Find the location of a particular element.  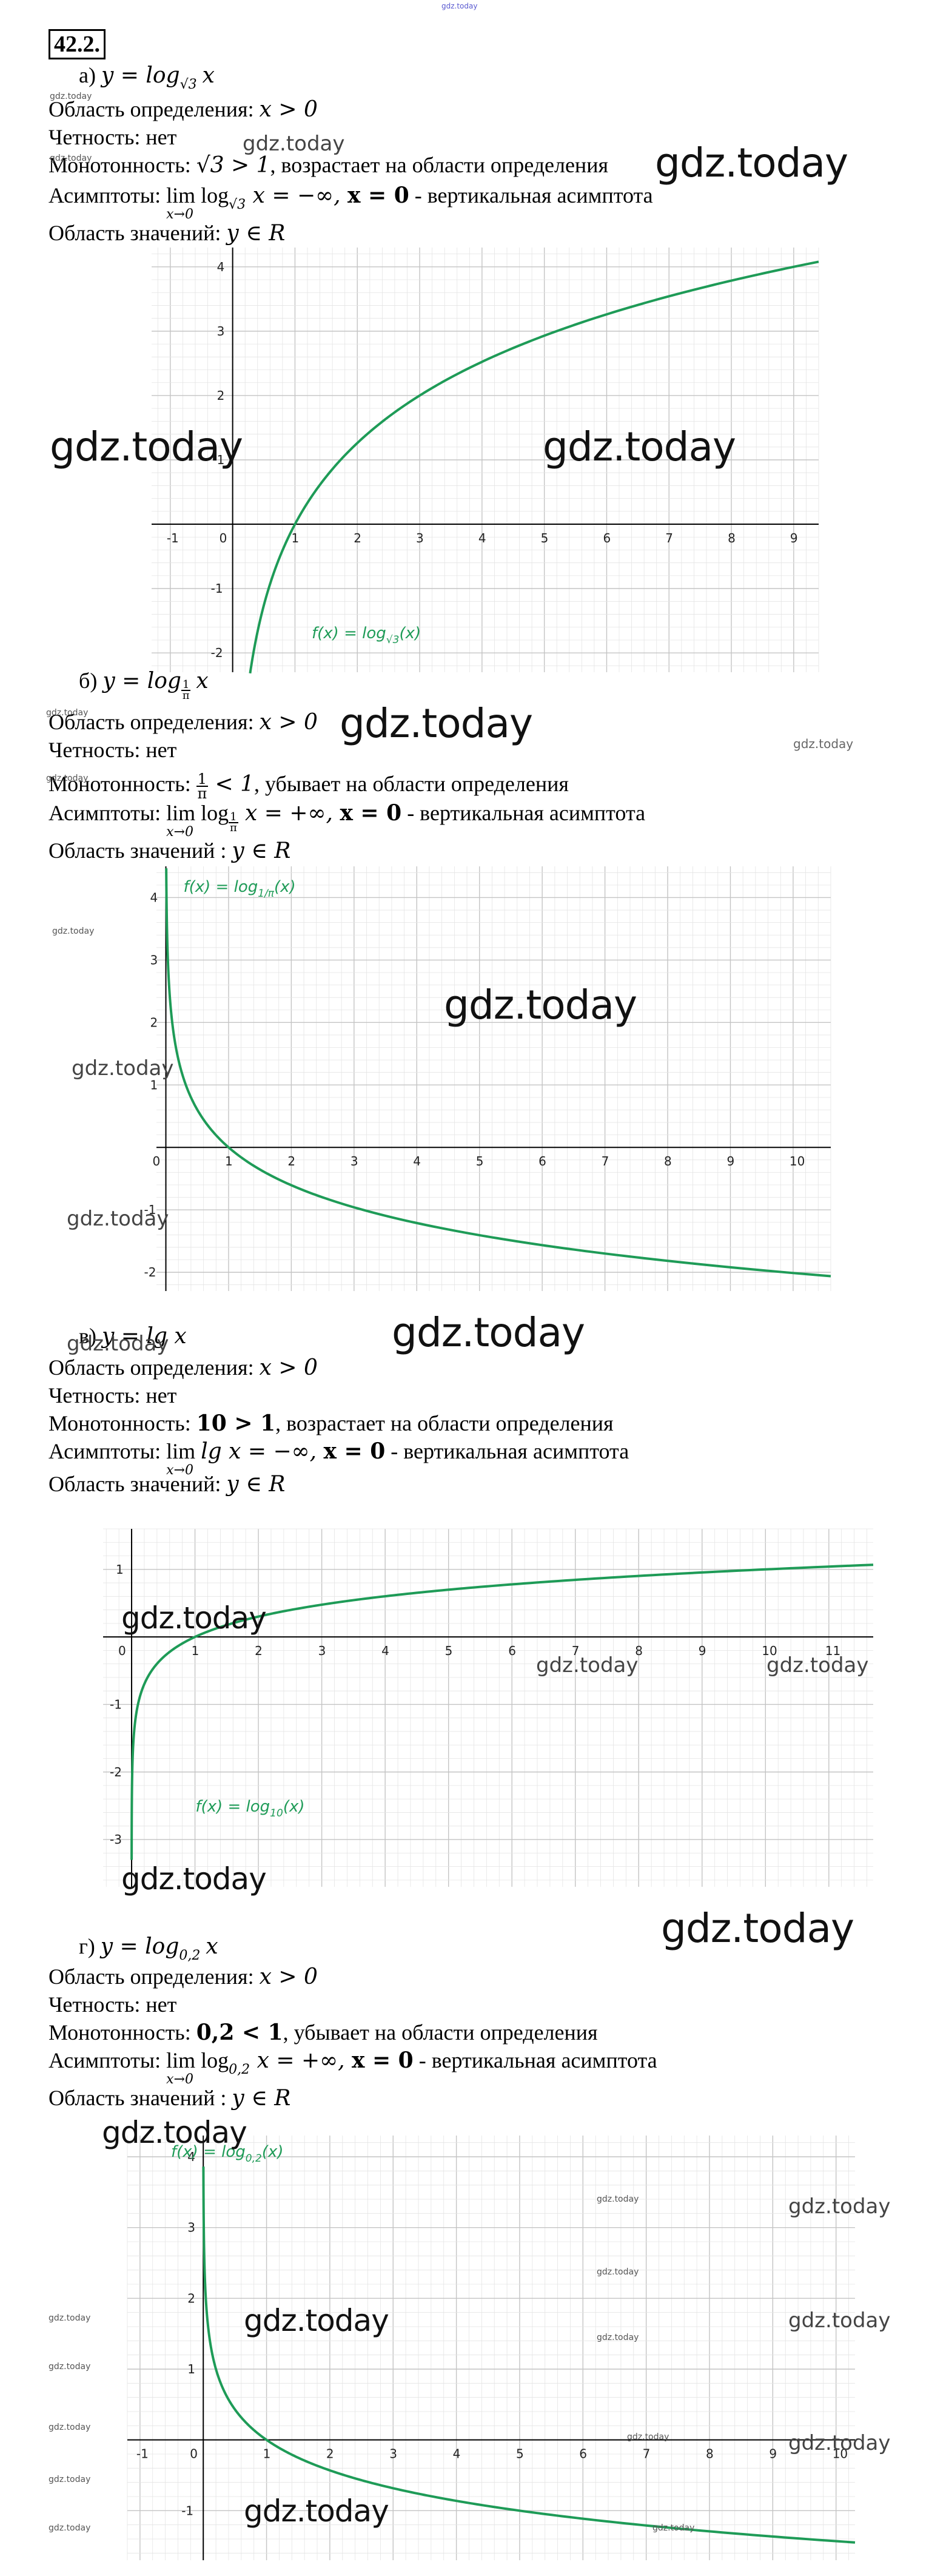

x-tick-label: -1 is located at coordinates (142, 2454).